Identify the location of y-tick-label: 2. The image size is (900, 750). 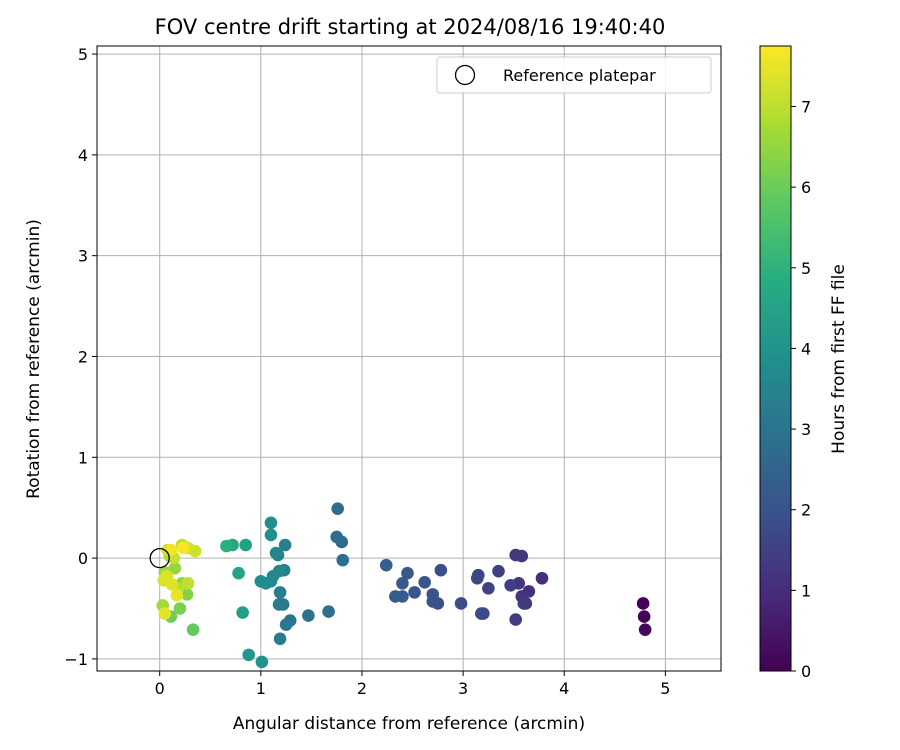
(83, 356).